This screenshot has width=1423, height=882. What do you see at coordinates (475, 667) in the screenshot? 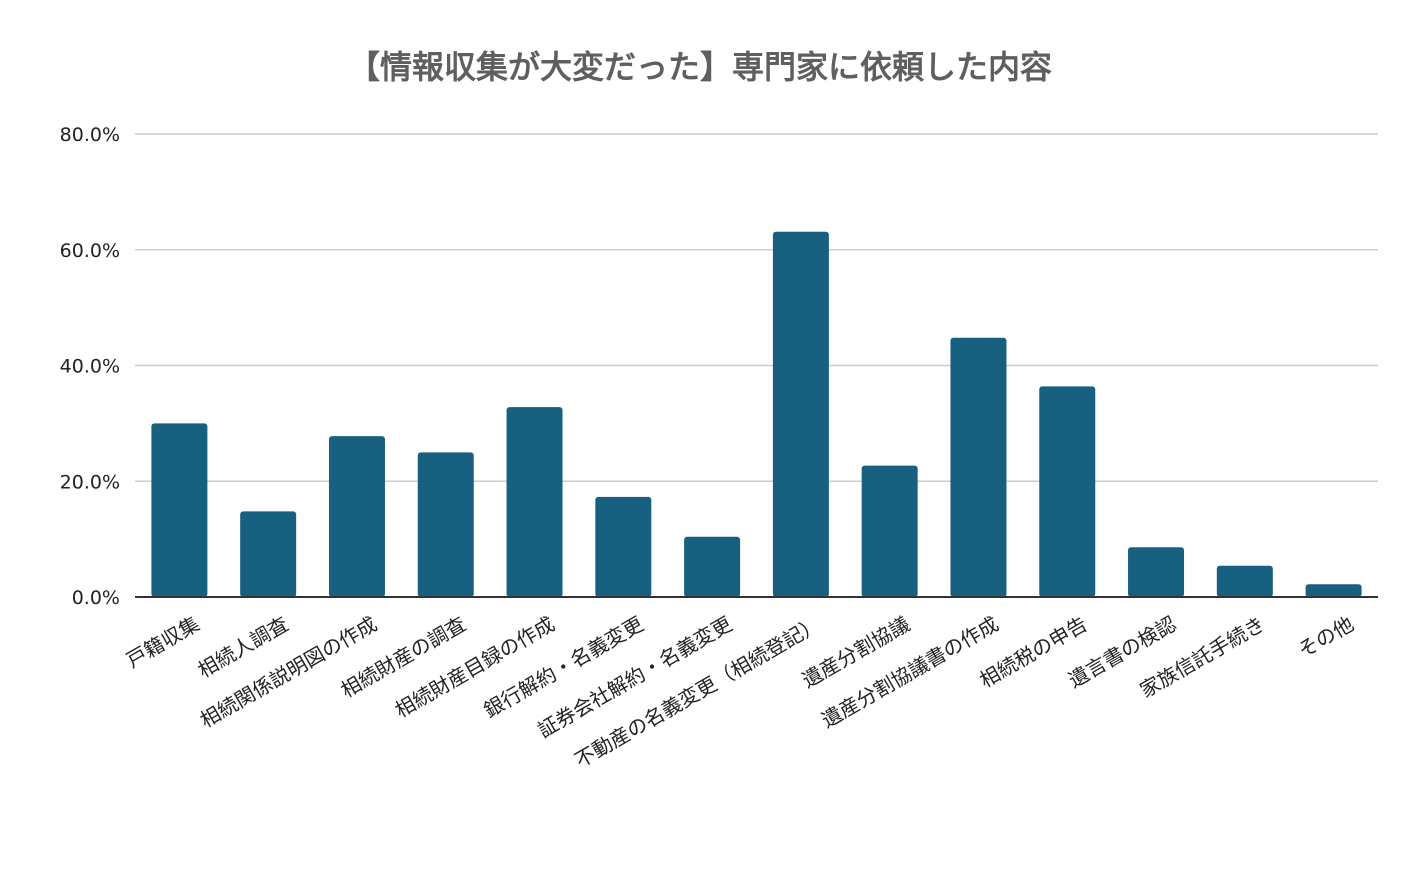
I see `x-tick-label: 相続財産目録の作成` at bounding box center [475, 667].